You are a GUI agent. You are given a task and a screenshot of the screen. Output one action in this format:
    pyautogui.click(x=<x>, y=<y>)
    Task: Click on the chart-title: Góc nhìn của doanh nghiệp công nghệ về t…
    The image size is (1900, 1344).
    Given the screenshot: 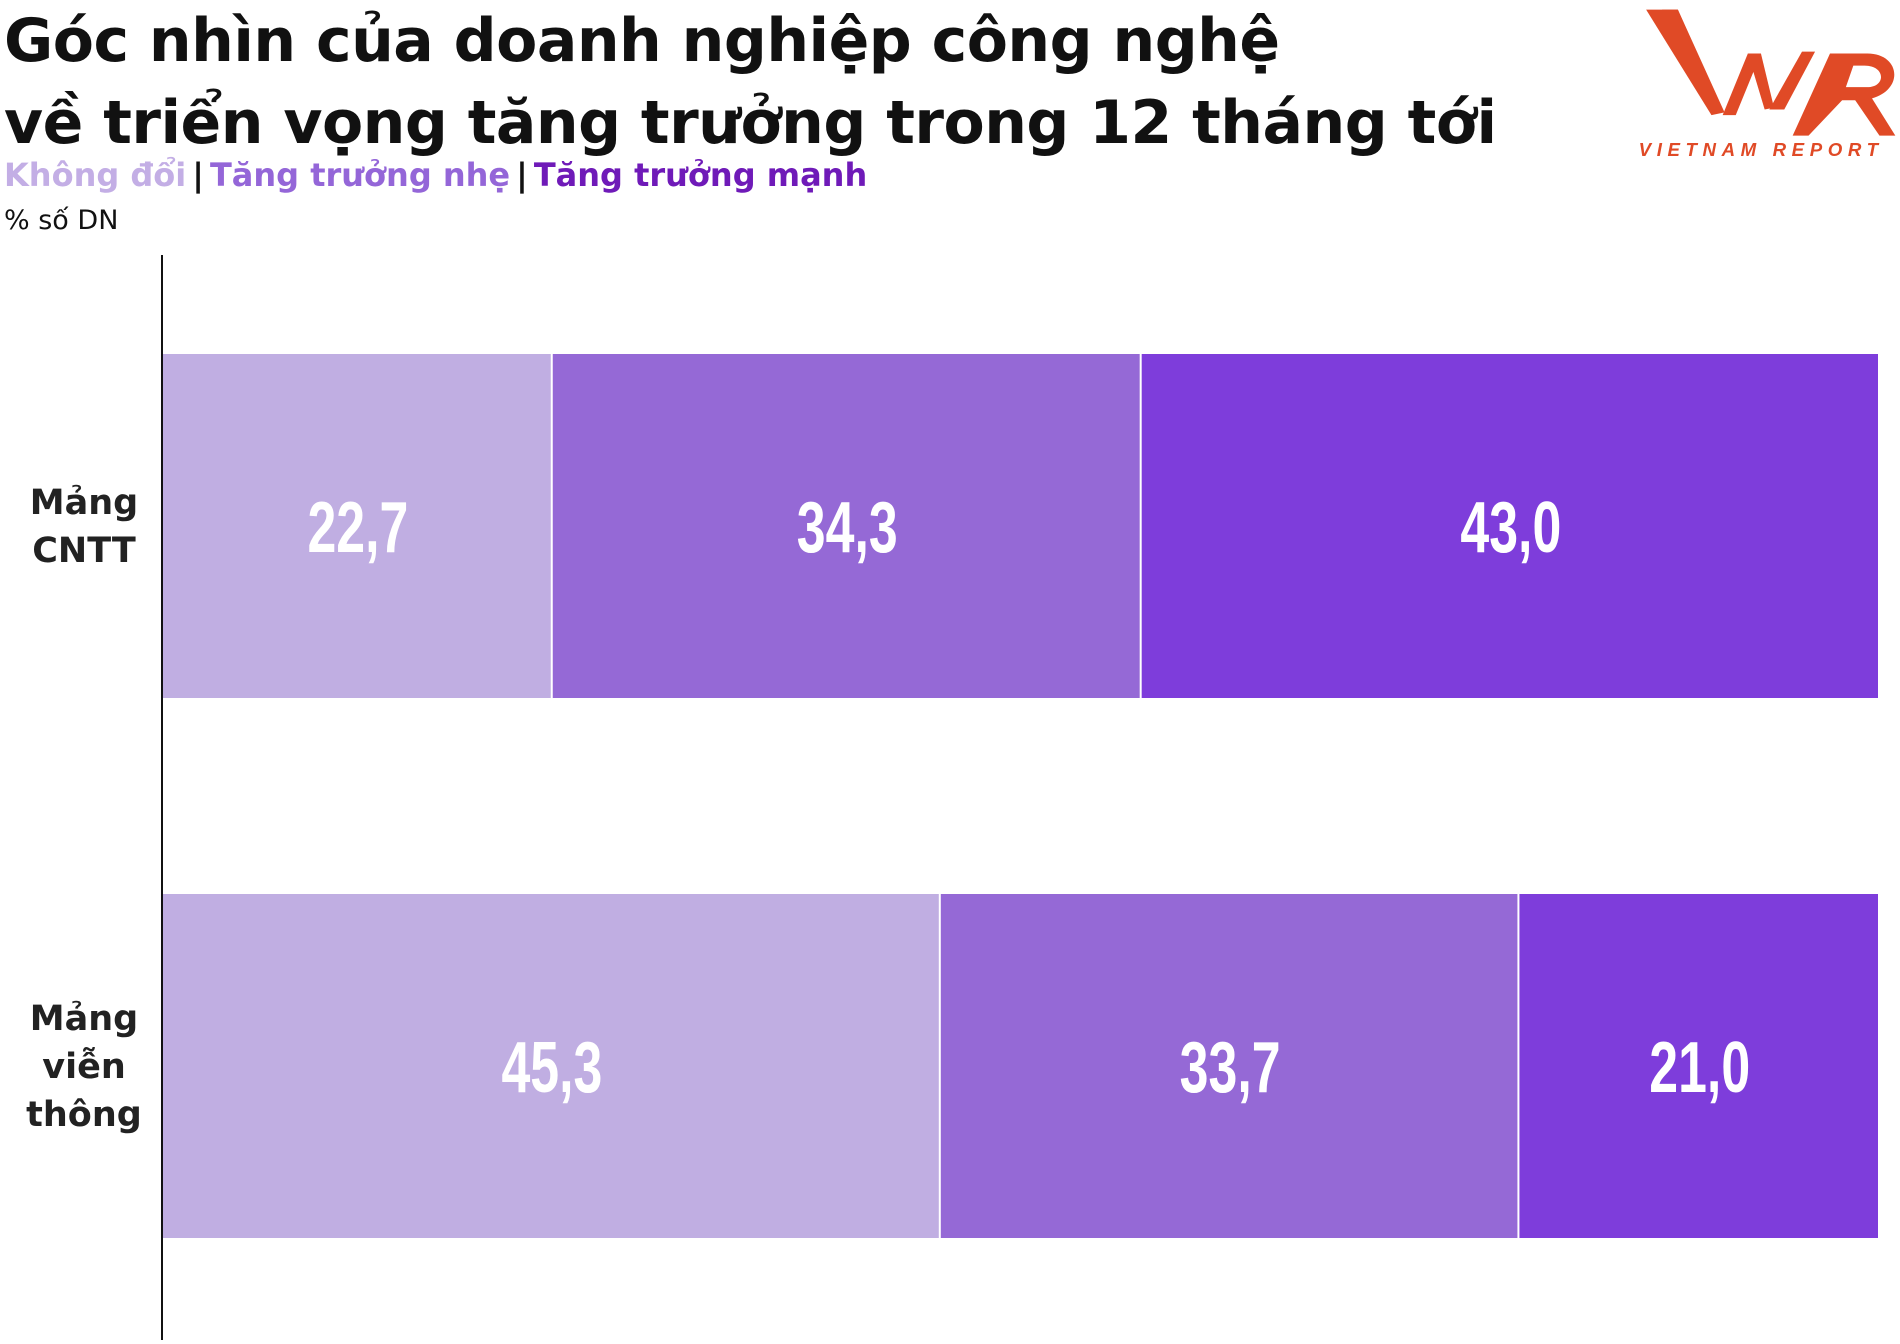 What is the action you would take?
    pyautogui.click(x=750, y=82)
    